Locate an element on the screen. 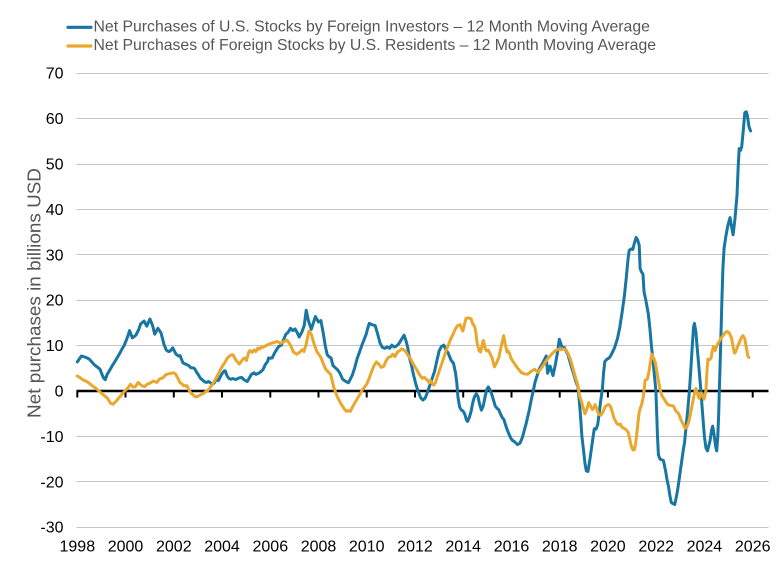 Image resolution: width=780 pixels, height=571 pixels. svg-text: 20 is located at coordinates (55, 301).